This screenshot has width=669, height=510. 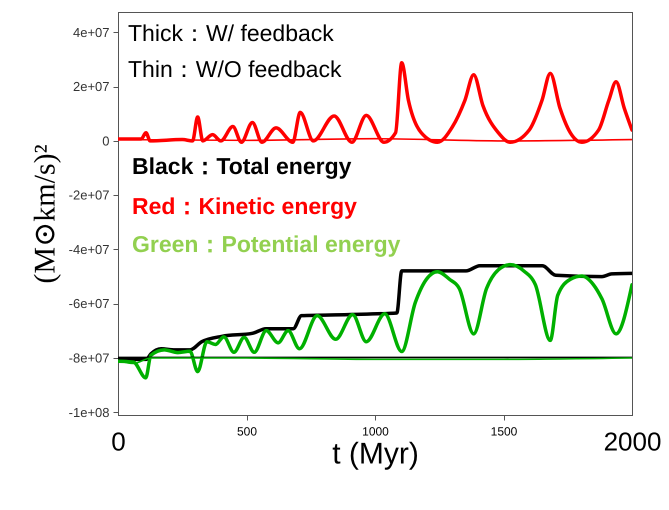 What do you see at coordinates (266, 244) in the screenshot?
I see `annotation: Green：Potential energy` at bounding box center [266, 244].